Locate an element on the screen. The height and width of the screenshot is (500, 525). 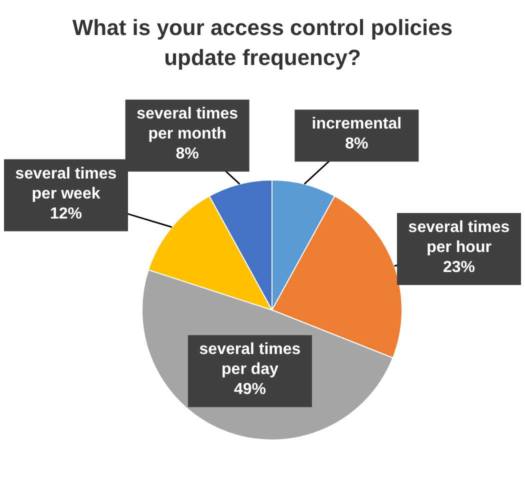
slice-label: several times per month is located at coordinates (187, 124).